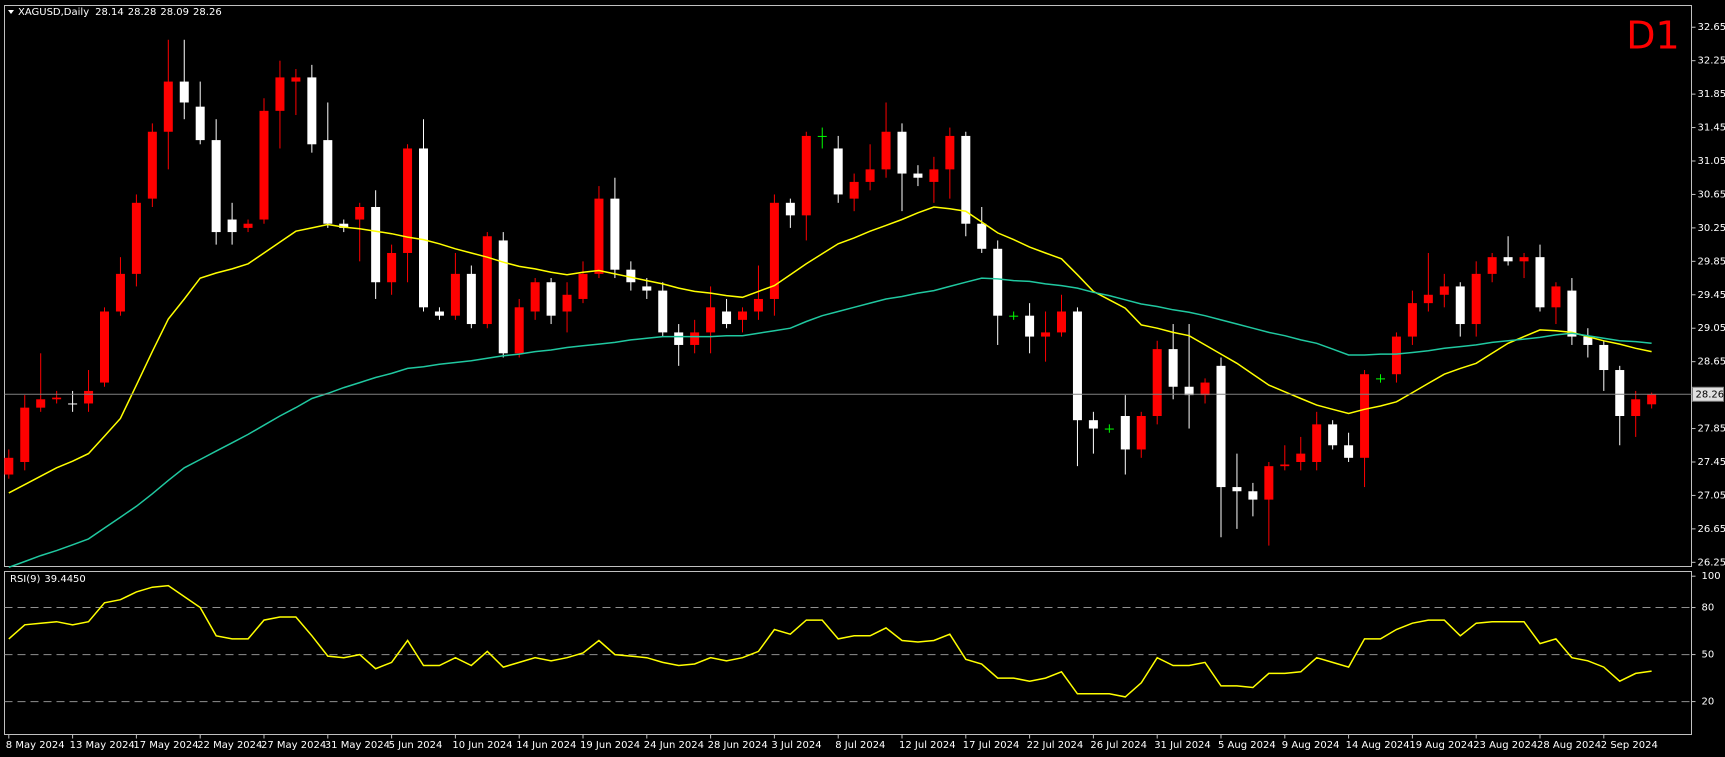  Describe the element at coordinates (482, 745) in the screenshot. I see `x-tick-label: 10 Jun 2024` at that location.